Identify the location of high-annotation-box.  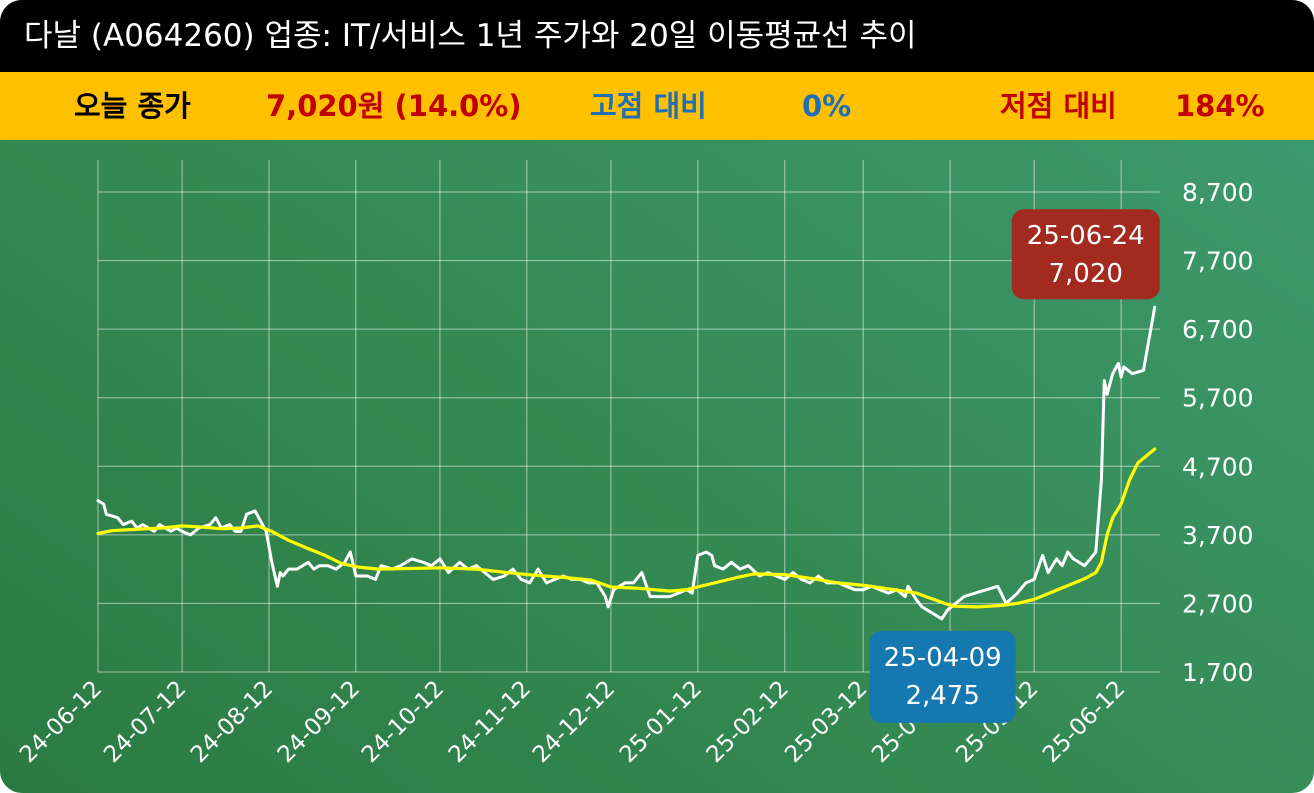
(1085, 254).